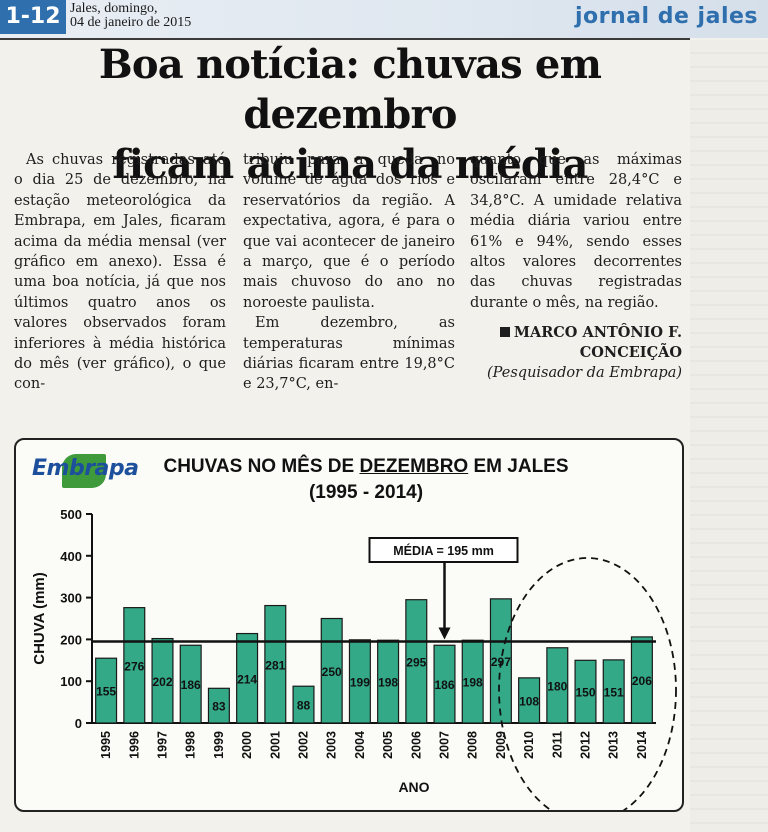  I want to click on headline-line-1: Boa notícia: chuvas em dezembro, so click(350, 89).